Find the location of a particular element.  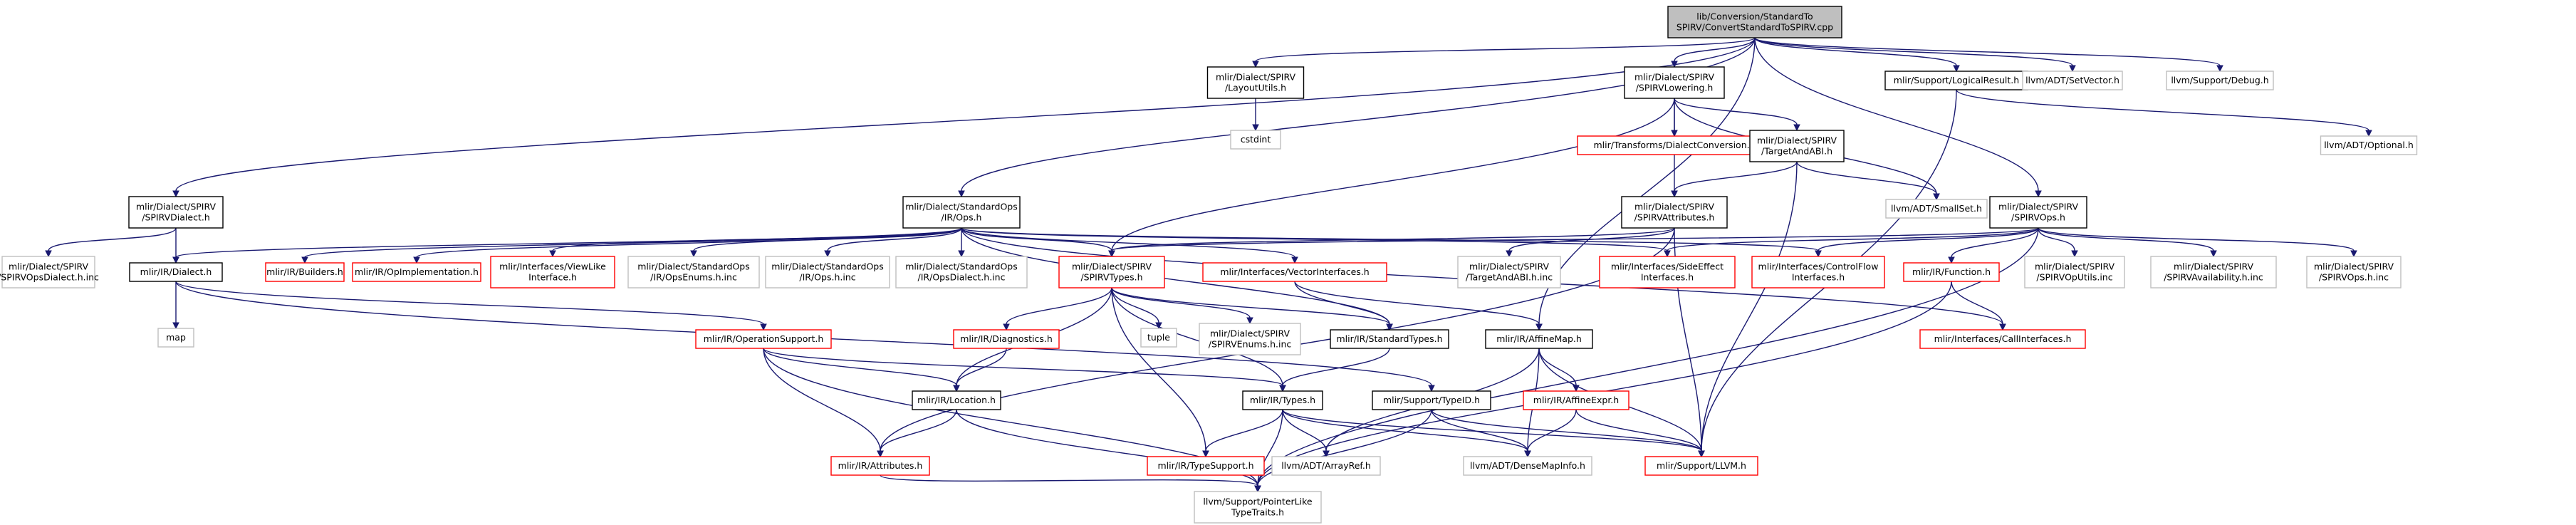

node-attributes: mlir/IR/Attributes.h is located at coordinates (880, 466).